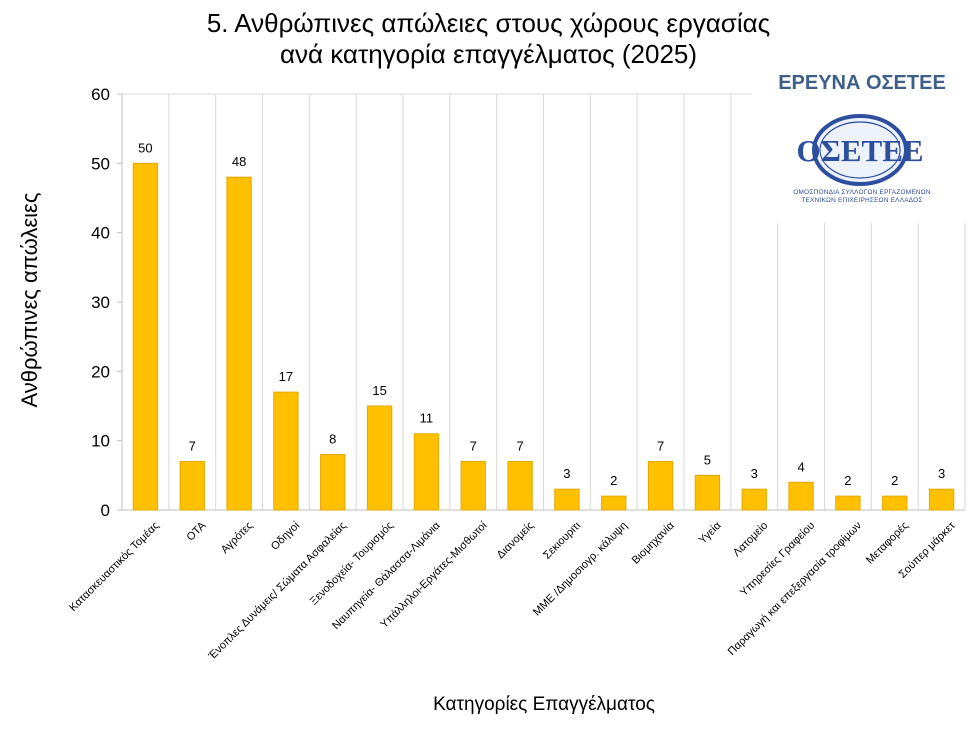 The height and width of the screenshot is (736, 977). What do you see at coordinates (197, 531) in the screenshot?
I see `category-label: ΟΤΑ` at bounding box center [197, 531].